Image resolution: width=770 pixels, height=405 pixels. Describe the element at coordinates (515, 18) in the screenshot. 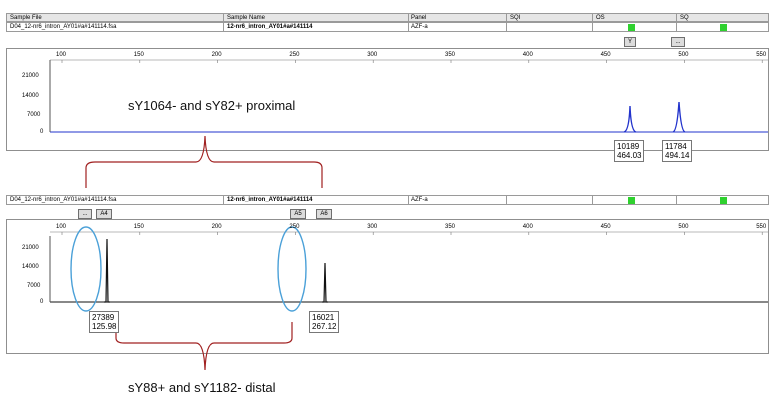

I see `col-header-sqi: SQI` at that location.